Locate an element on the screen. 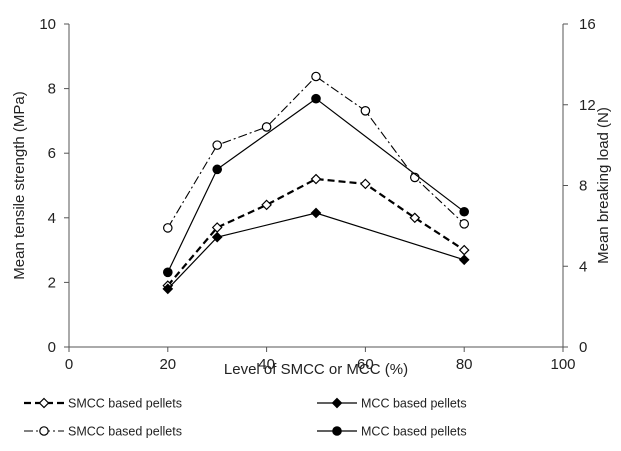  y-tick-label: 10 is located at coordinates (47, 24).